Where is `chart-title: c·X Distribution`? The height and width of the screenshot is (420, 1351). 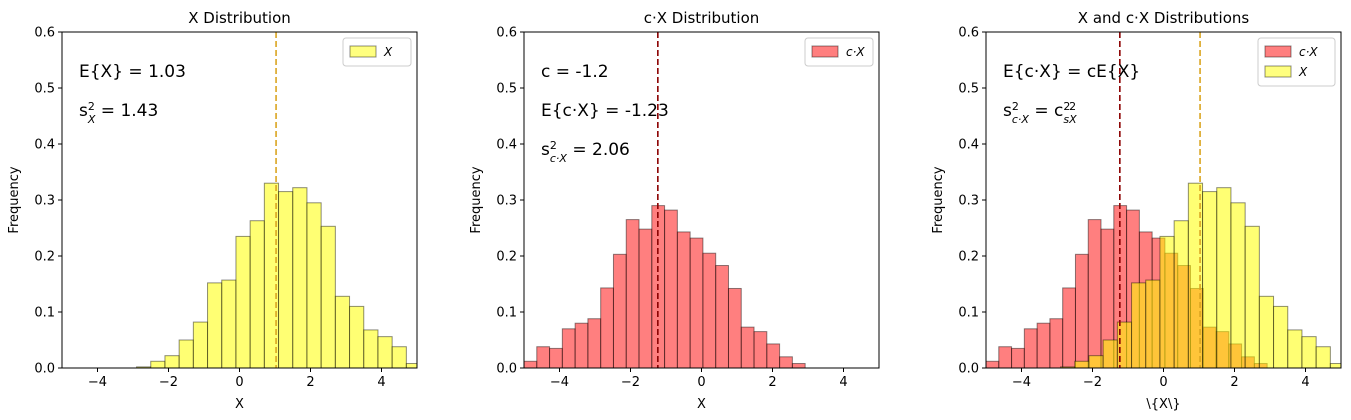 chart-title: c·X Distribution is located at coordinates (702, 18).